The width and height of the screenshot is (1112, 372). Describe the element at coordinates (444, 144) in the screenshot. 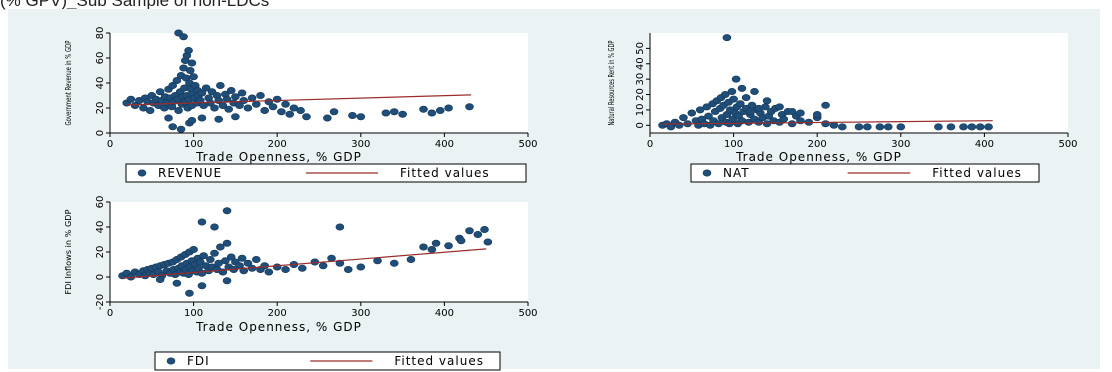

I see `x-tick-label: 400` at that location.